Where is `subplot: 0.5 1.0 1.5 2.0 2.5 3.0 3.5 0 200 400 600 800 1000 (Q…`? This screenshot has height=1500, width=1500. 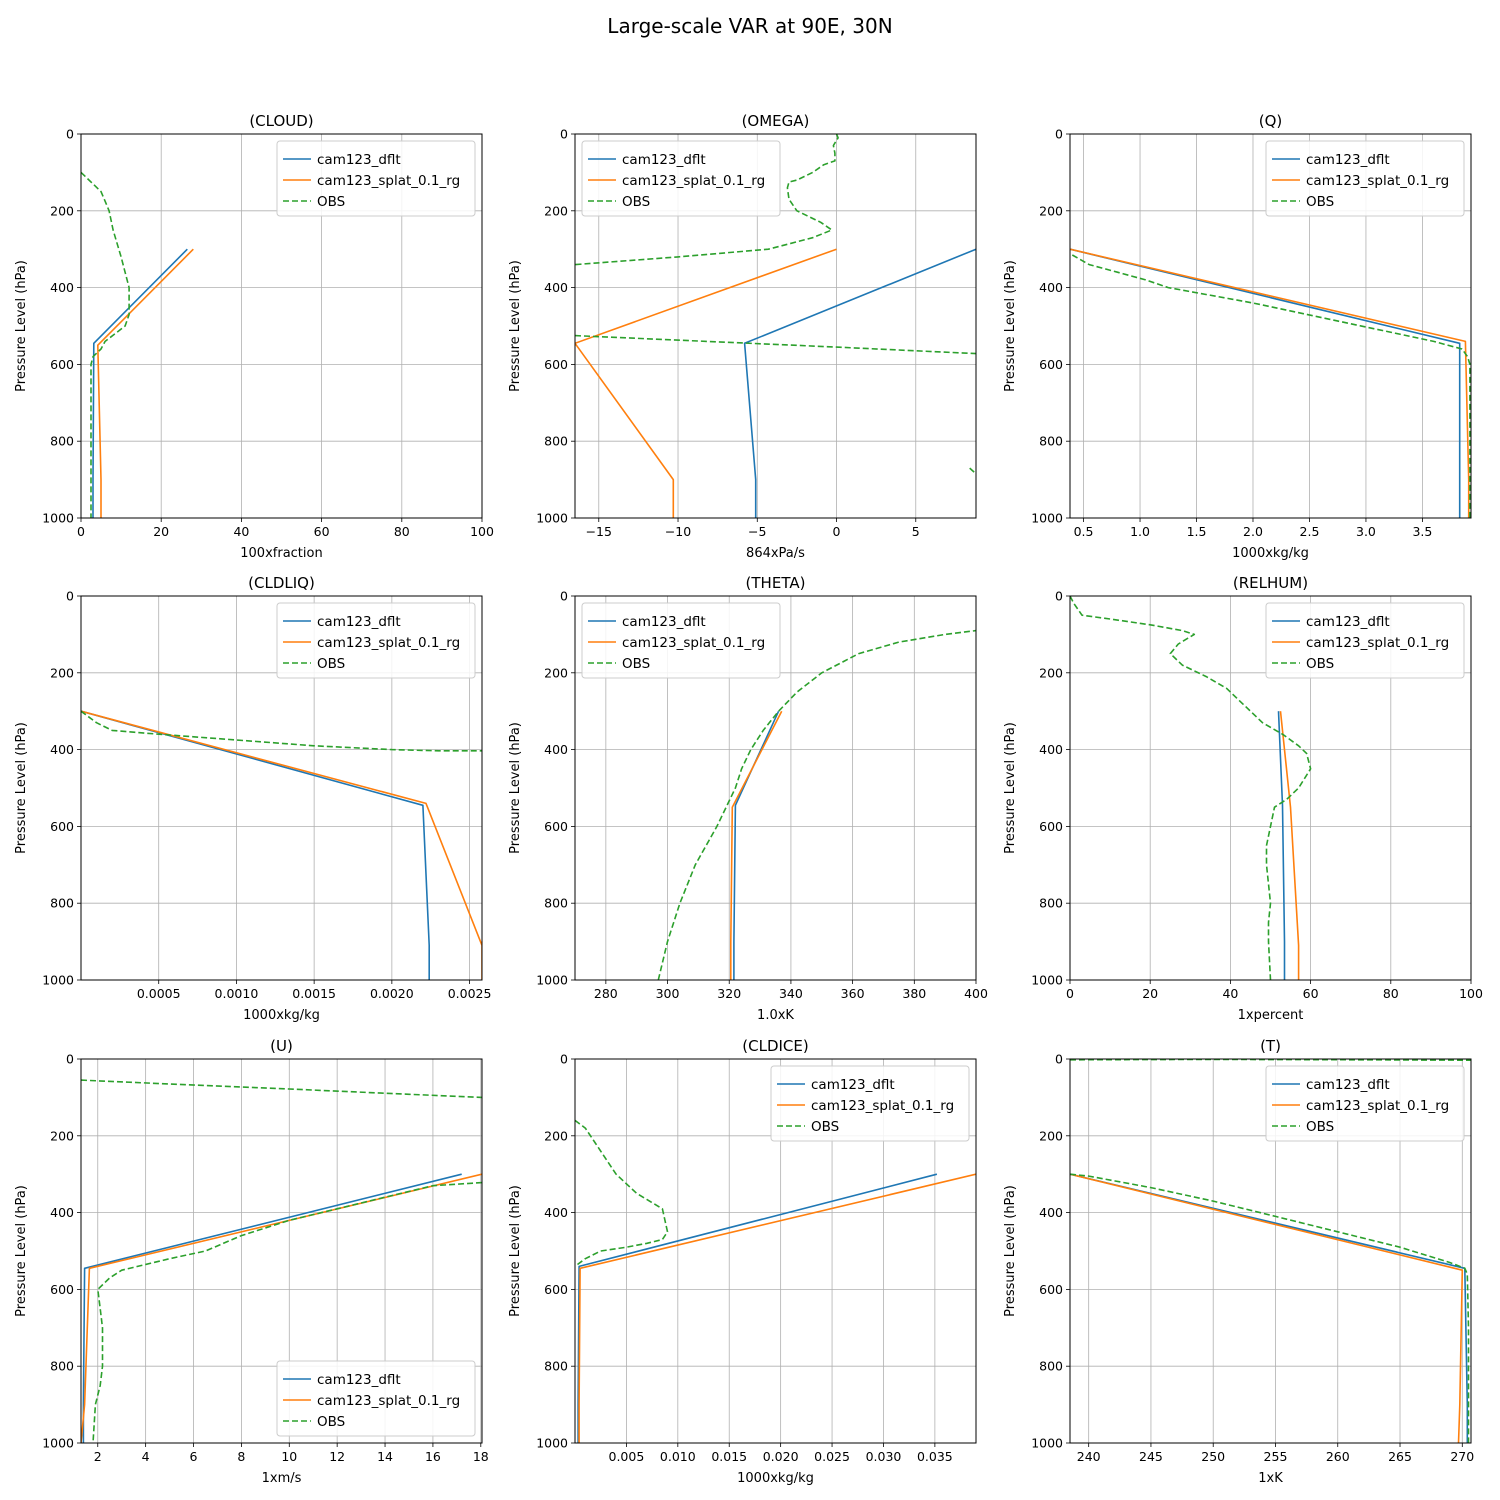 subplot: 0.5 1.0 1.5 2.0 2.5 3.0 3.5 0 200 400 600 800 1000 (Q… is located at coordinates (1237, 336).